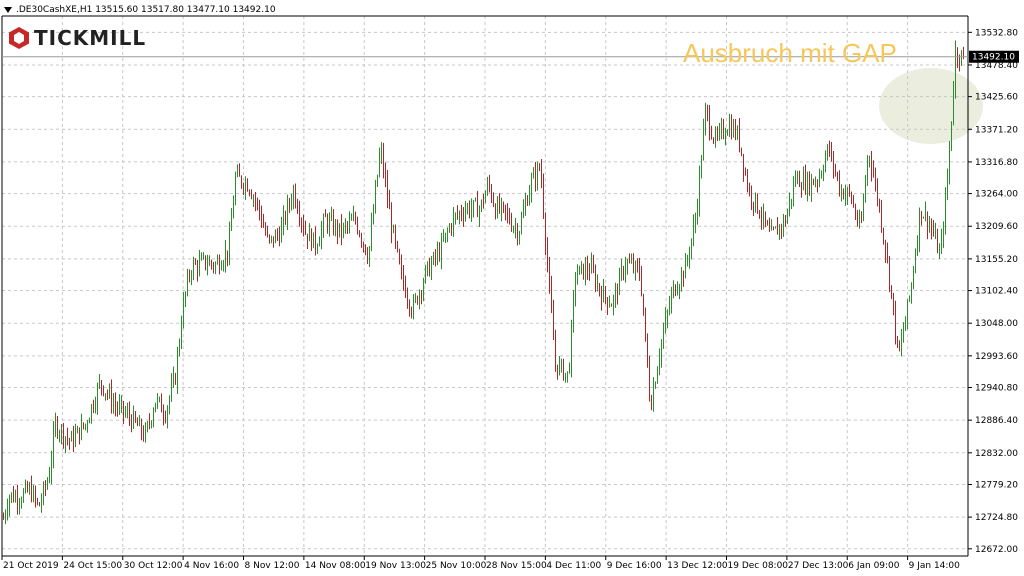  I want to click on y-tick-label: 13155.20, so click(996, 260).